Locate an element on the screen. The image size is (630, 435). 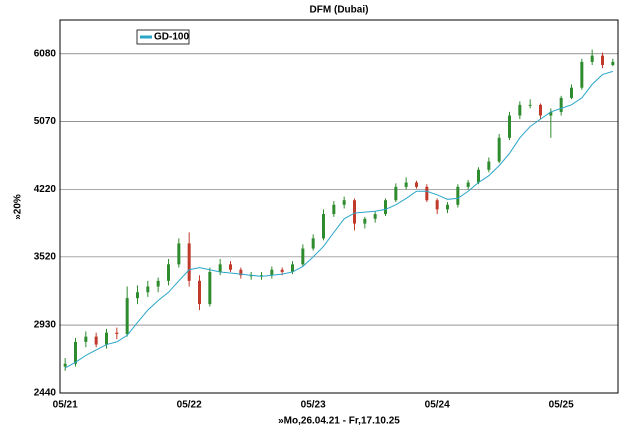
legend-box is located at coordinates (163, 37).